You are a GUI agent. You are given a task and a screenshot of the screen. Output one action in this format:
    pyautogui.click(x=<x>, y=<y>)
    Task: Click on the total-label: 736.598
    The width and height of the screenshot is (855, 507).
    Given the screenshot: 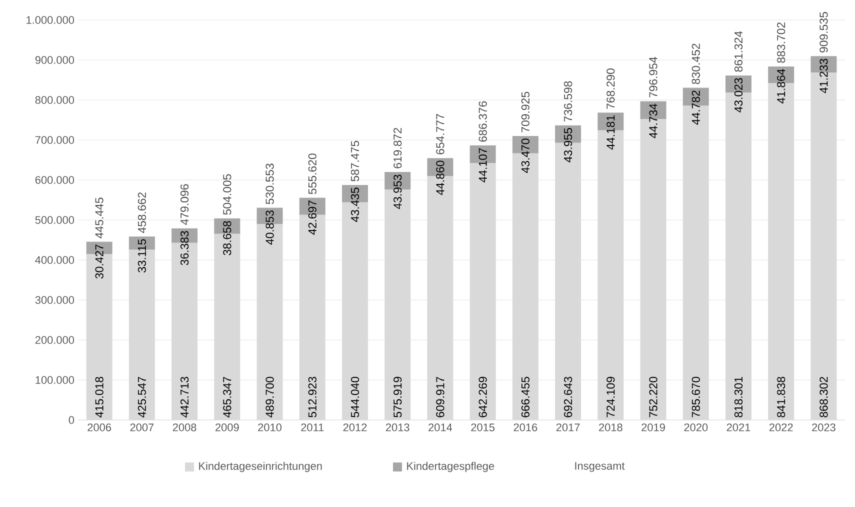 What is the action you would take?
    pyautogui.click(x=568, y=101)
    